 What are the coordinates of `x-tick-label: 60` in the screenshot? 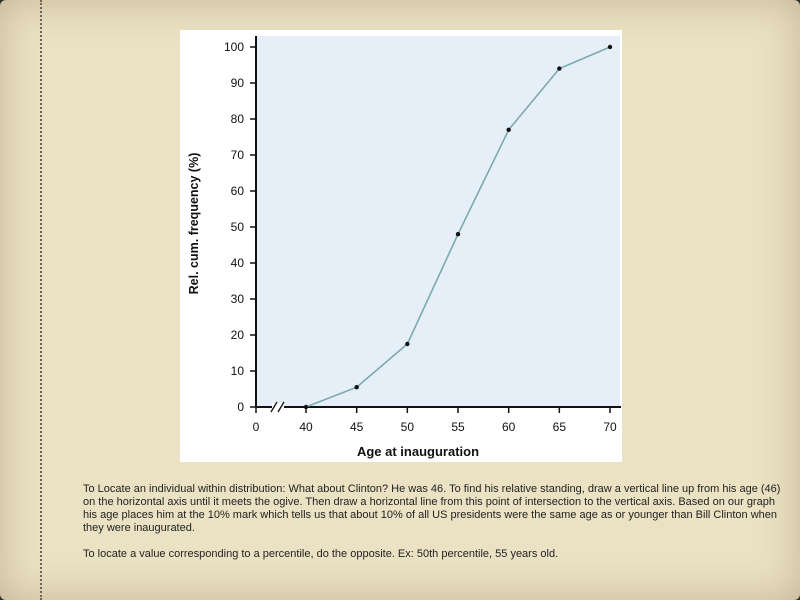 It's located at (509, 427).